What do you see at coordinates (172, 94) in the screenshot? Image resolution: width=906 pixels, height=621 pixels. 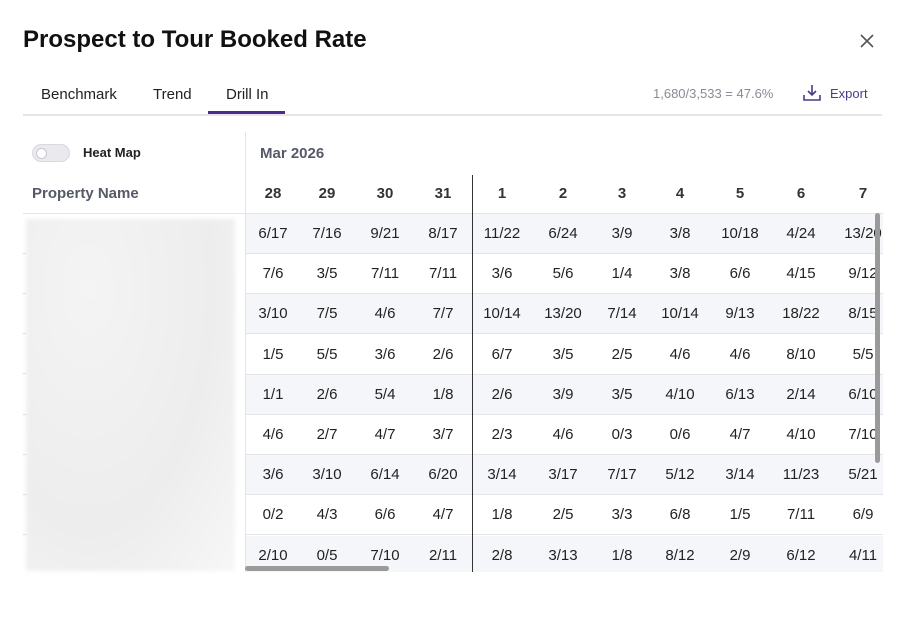 I see `tab-trend: Trend` at bounding box center [172, 94].